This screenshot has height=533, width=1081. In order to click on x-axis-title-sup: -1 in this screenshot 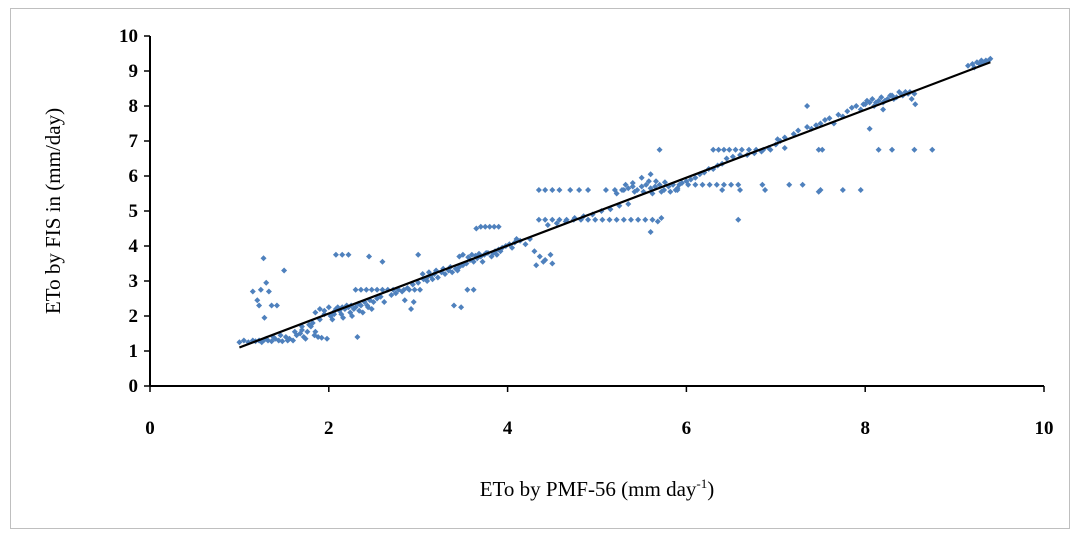, I will do `click(701, 483)`.